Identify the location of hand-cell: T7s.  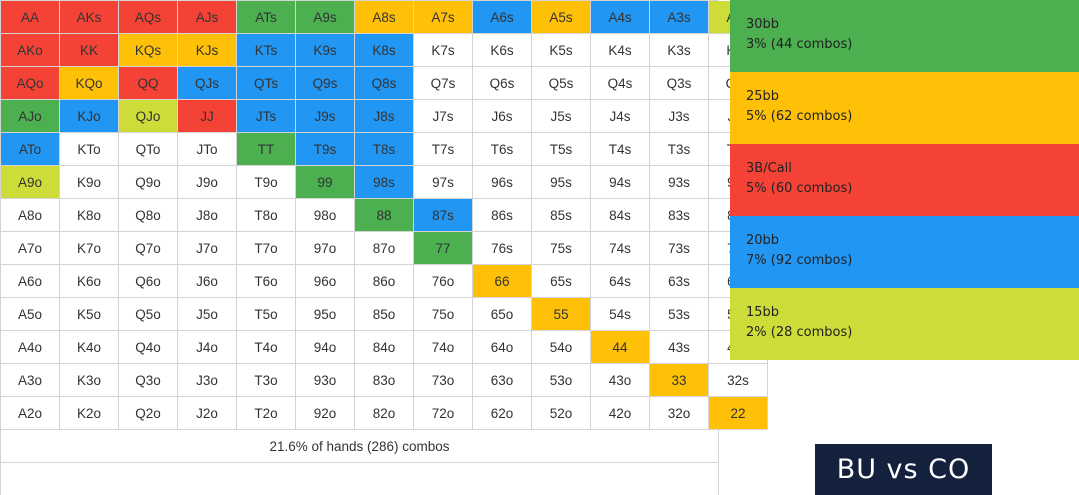
(443, 149).